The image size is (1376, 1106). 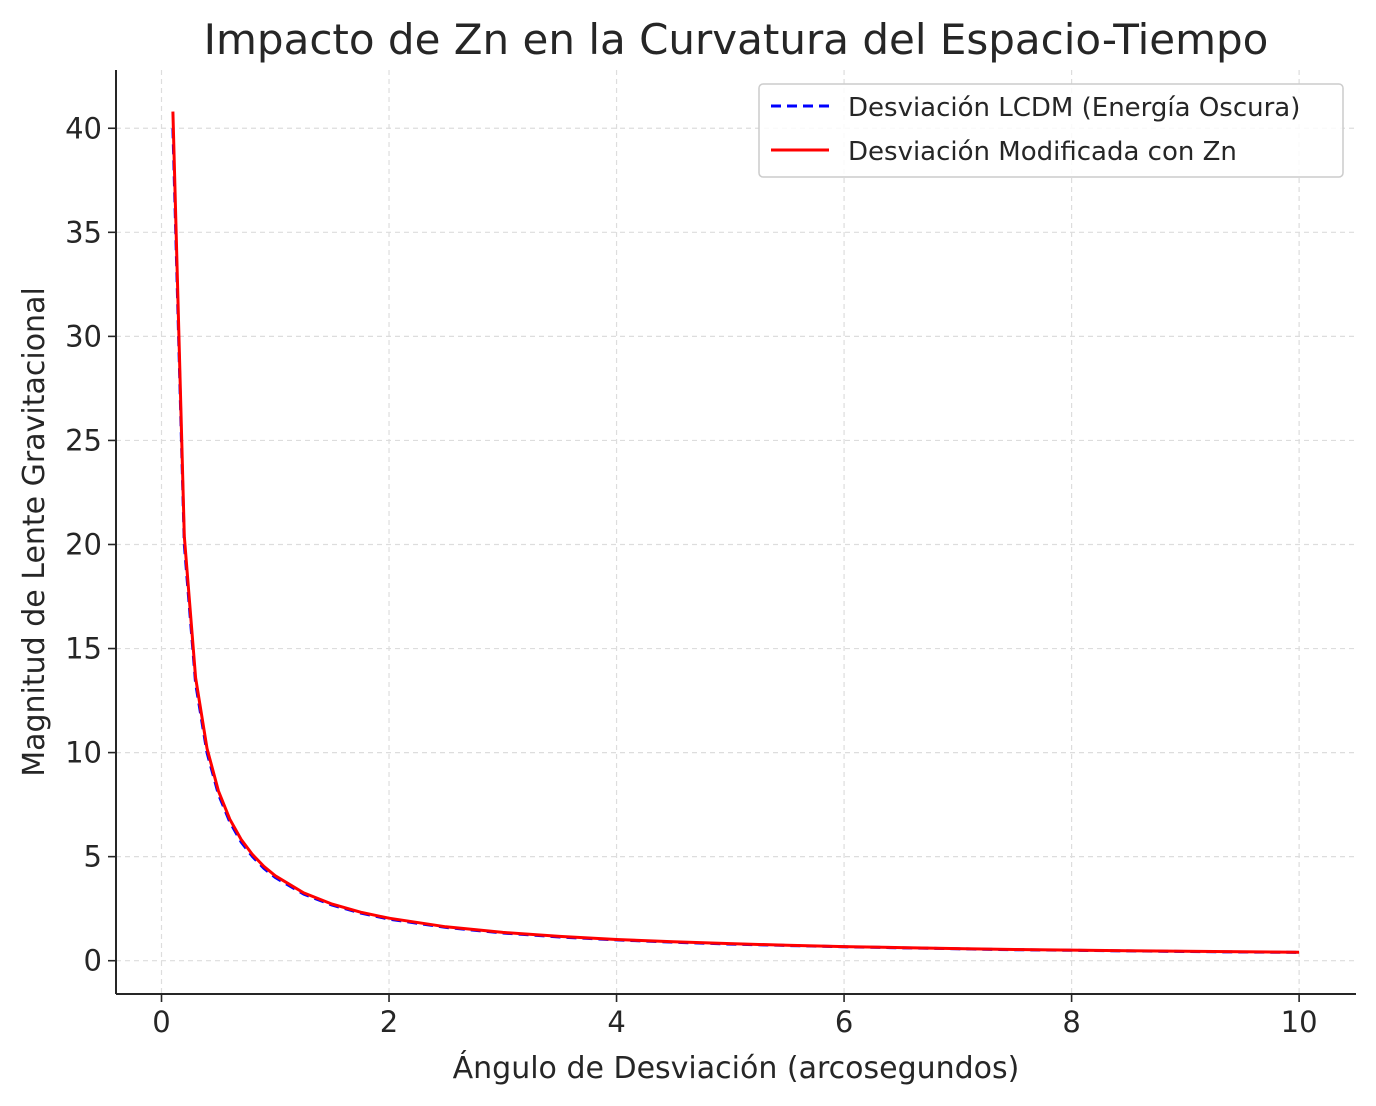 What do you see at coordinates (83, 440) in the screenshot?
I see `y-tick-label: 25` at bounding box center [83, 440].